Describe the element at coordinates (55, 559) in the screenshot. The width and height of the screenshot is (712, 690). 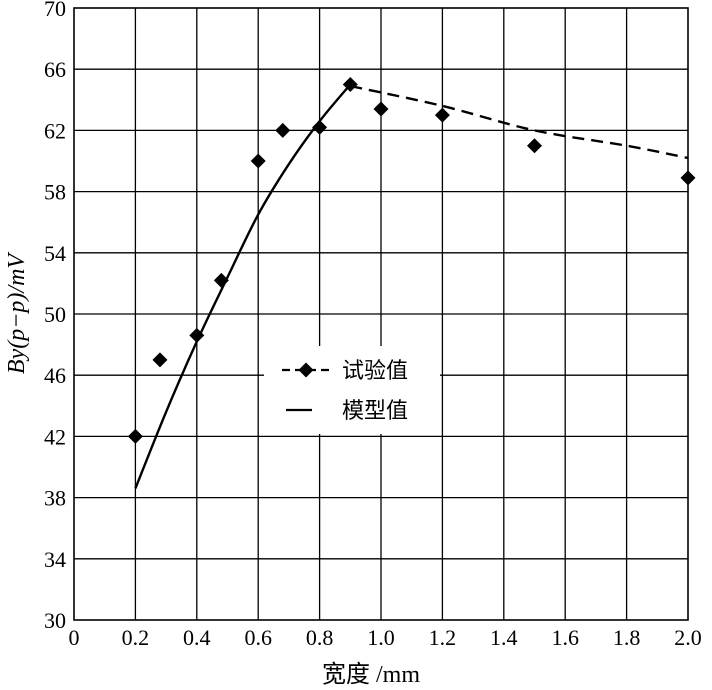
I see `y-tick-label: 34` at that location.